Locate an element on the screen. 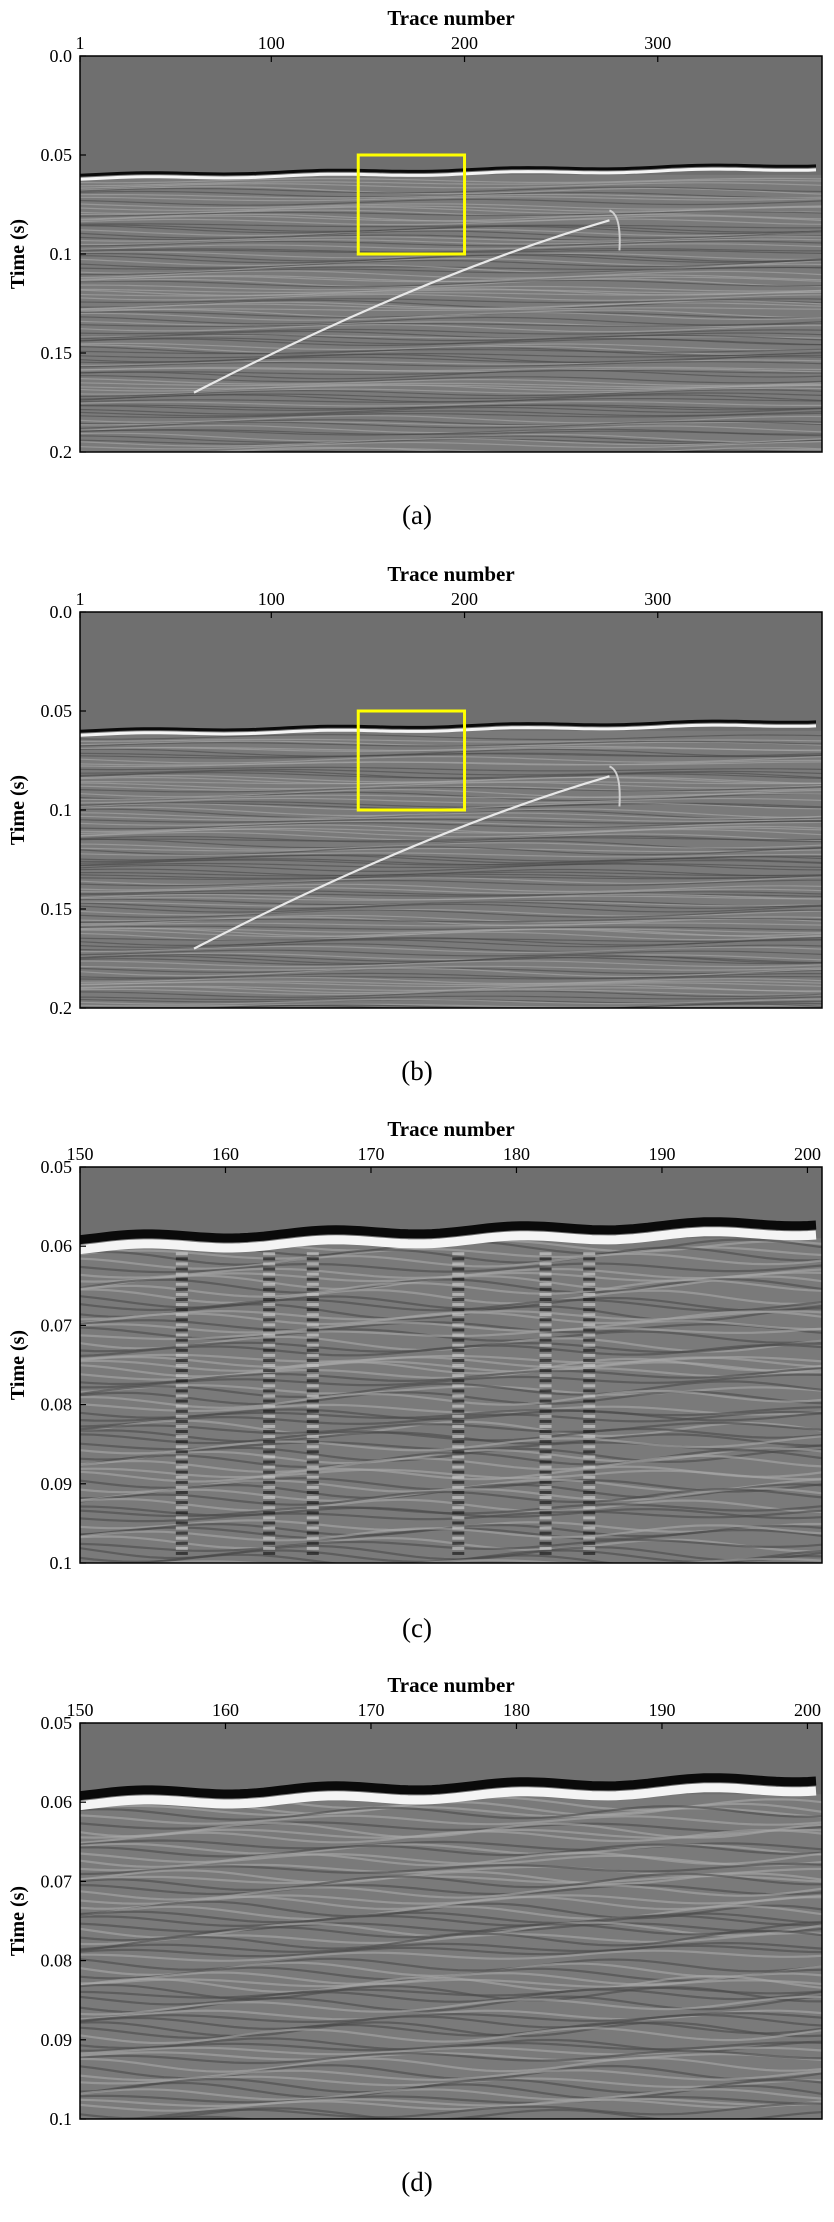 The width and height of the screenshot is (834, 2222). y-tick-label: 0.09 is located at coordinates (57, 2040).